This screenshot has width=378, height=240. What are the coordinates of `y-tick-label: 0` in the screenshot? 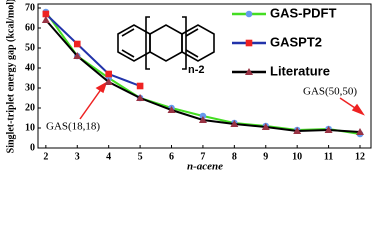 It's located at (32, 147).